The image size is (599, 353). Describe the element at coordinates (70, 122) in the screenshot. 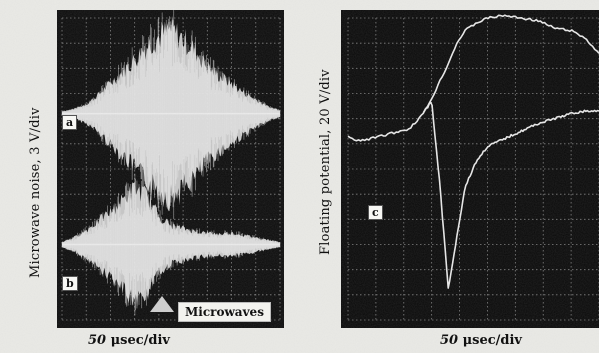

I see `panel-label-a: a` at that location.